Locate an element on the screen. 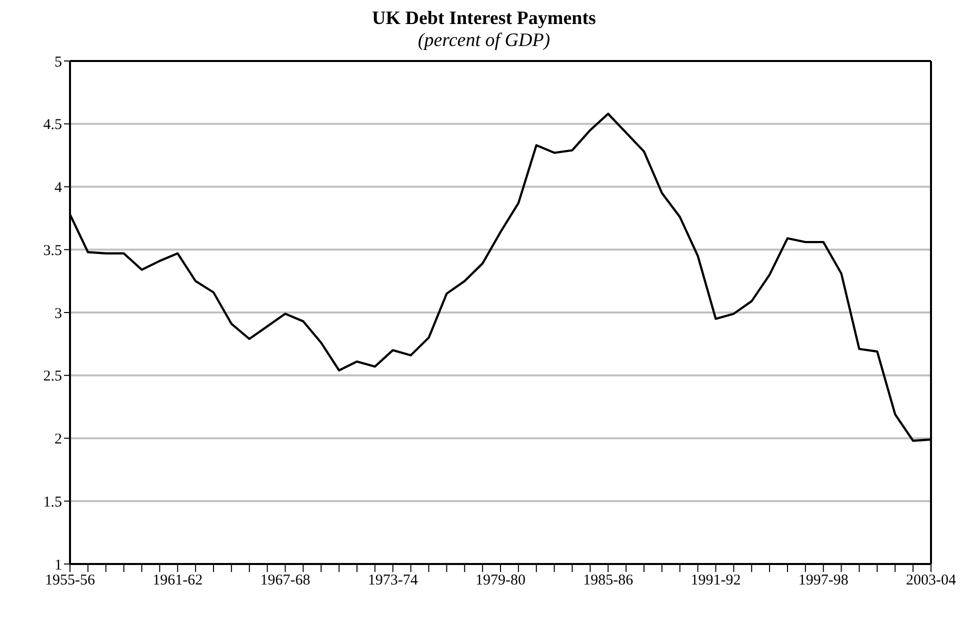  y-tick-label: 2 is located at coordinates (58, 440).